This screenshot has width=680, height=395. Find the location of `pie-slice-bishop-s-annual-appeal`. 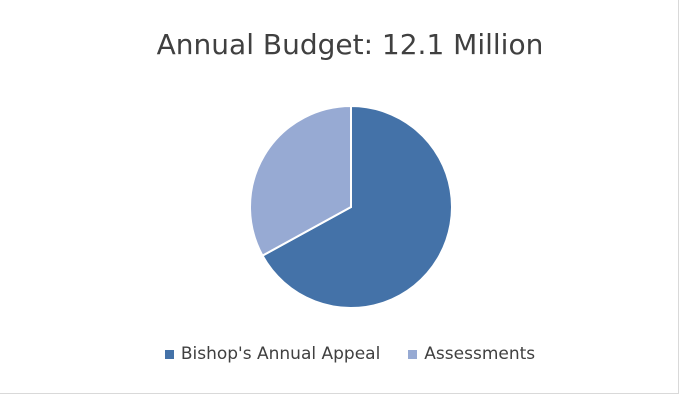

pie-slice-bishop-s-annual-appeal is located at coordinates (357, 206).